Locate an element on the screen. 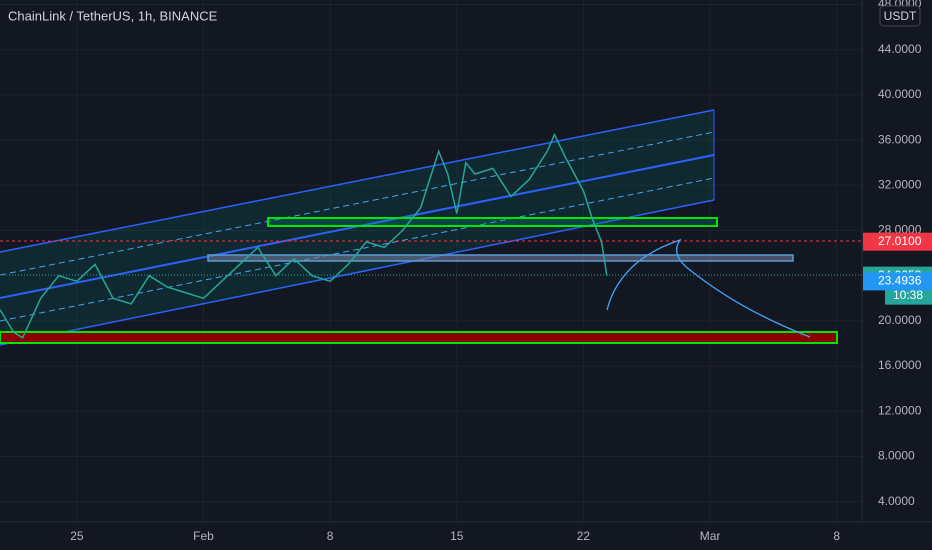 This screenshot has width=932, height=550. countdown: 10:38 is located at coordinates (908, 295).